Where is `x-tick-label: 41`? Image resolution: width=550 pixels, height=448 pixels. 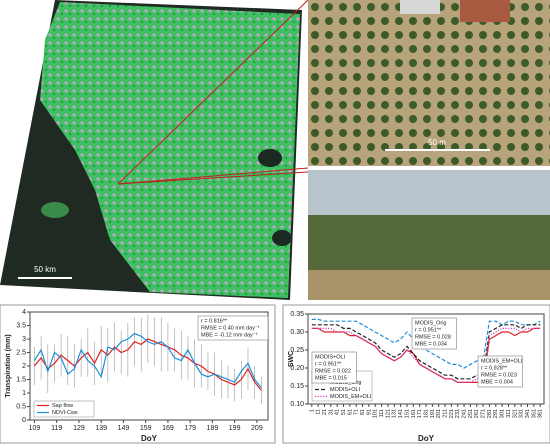 x-tick-label: 41 is located at coordinates (338, 412).